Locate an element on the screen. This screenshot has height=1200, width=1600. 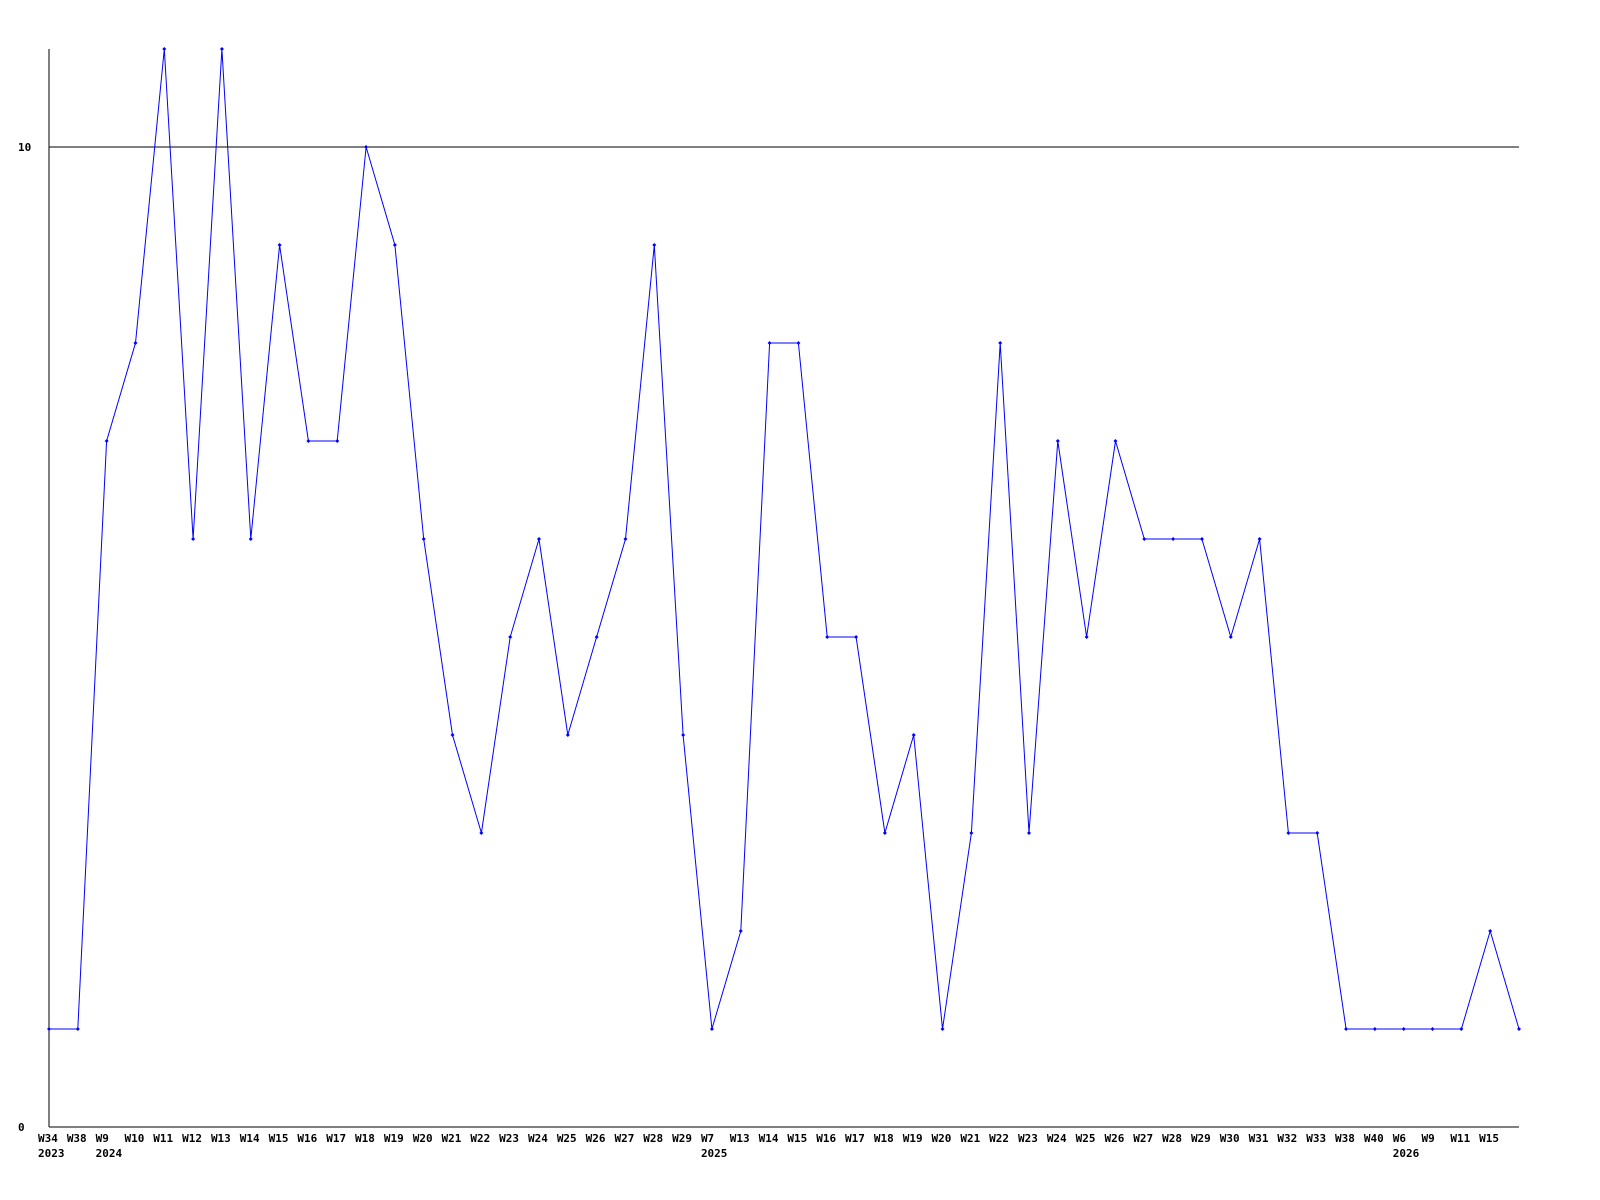
x-tick-label: W18 is located at coordinates (884, 1138).